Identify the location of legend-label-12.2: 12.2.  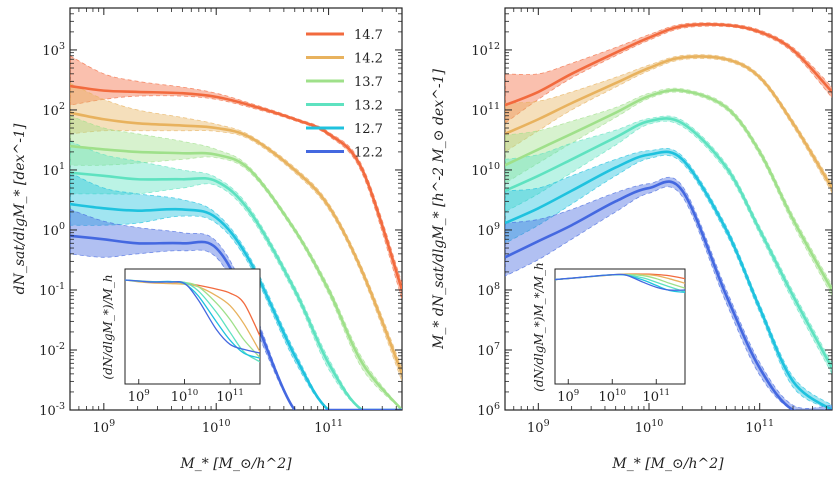
(368, 153).